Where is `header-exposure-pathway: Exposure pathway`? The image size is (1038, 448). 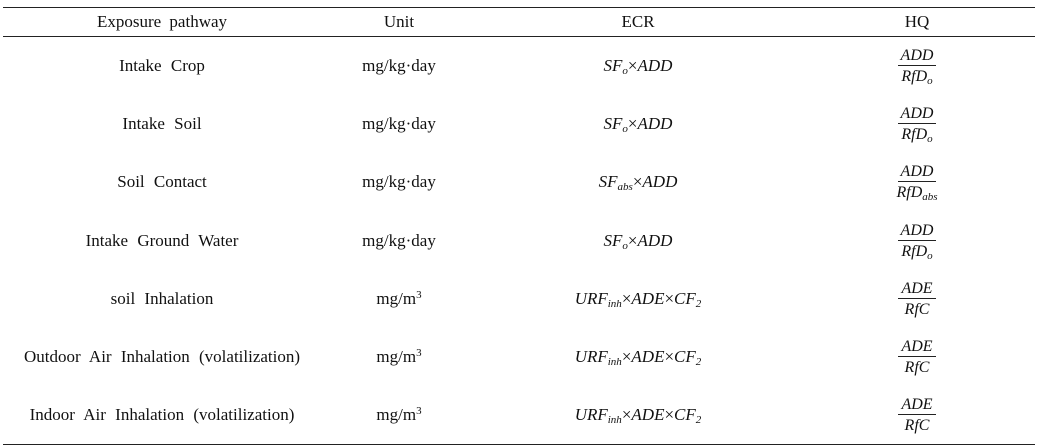
header-exposure-pathway: Exposure pathway is located at coordinates (162, 22).